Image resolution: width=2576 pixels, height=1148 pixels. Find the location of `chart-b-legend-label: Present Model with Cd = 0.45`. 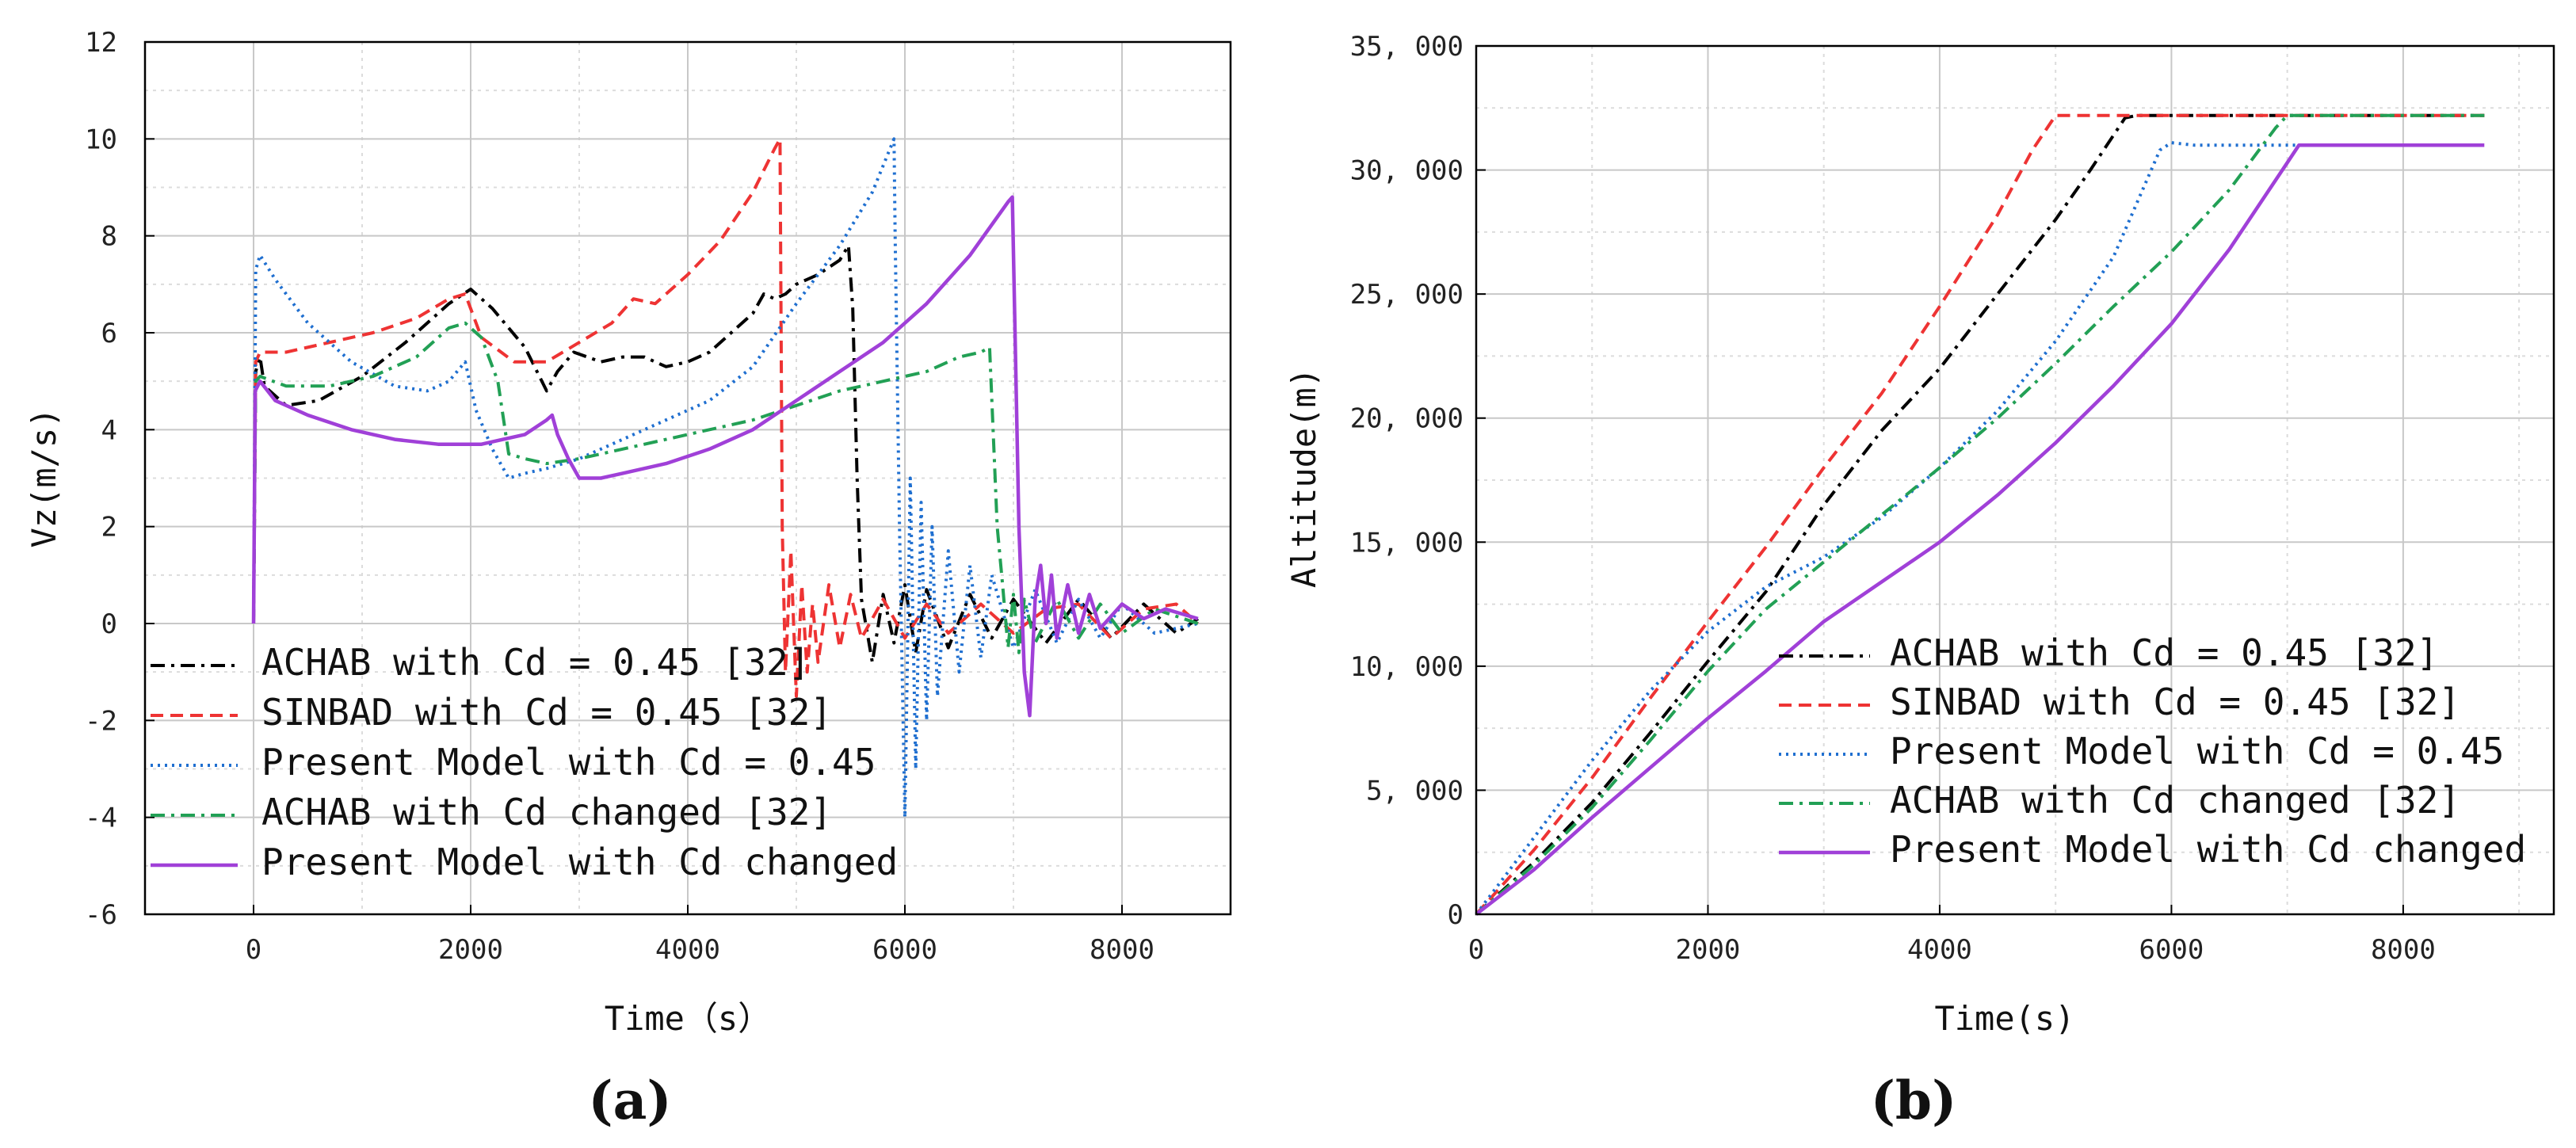

chart-b-legend-label: Present Model with Cd = 0.45 is located at coordinates (2197, 751).